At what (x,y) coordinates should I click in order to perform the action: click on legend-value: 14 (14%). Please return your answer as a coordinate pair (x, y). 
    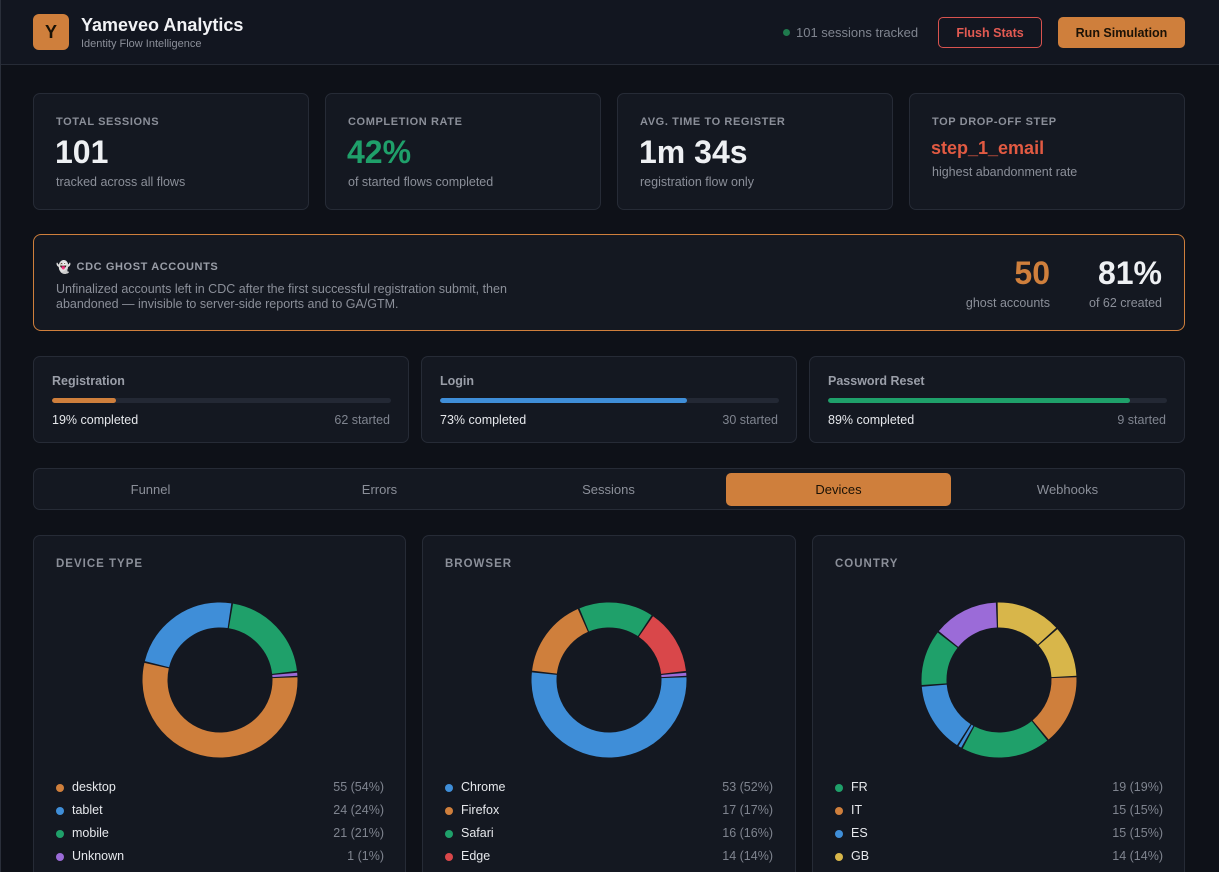
    Looking at the image, I should click on (747, 856).